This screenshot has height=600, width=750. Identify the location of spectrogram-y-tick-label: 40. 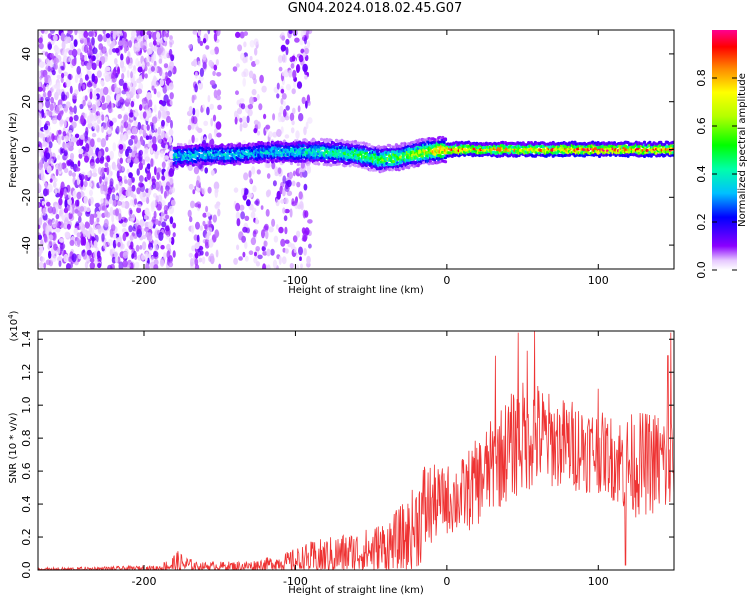
(26, 54).